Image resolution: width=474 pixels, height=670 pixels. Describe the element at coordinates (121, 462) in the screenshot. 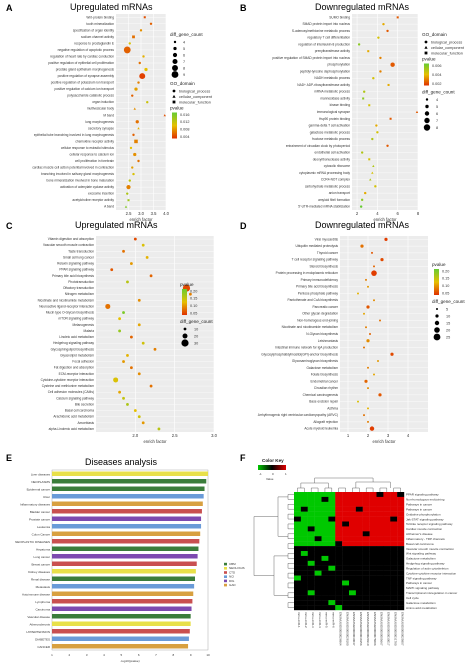

I see `panel-title-e: Diseases analysis` at that location.